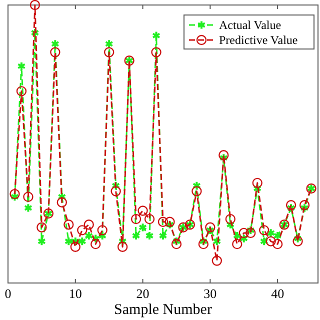  What do you see at coordinates (277, 293) in the screenshot?
I see `x-tick-label: 40` at bounding box center [277, 293].